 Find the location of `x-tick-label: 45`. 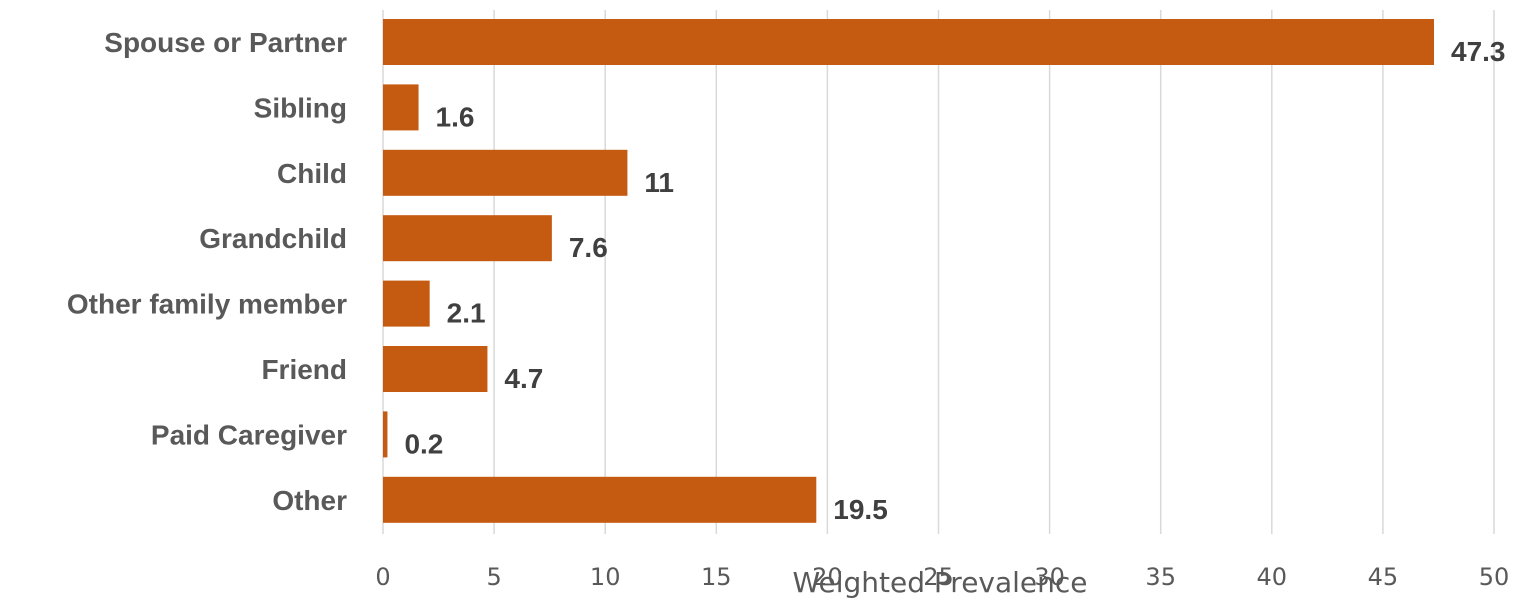

x-tick-label: 45 is located at coordinates (1383, 577).